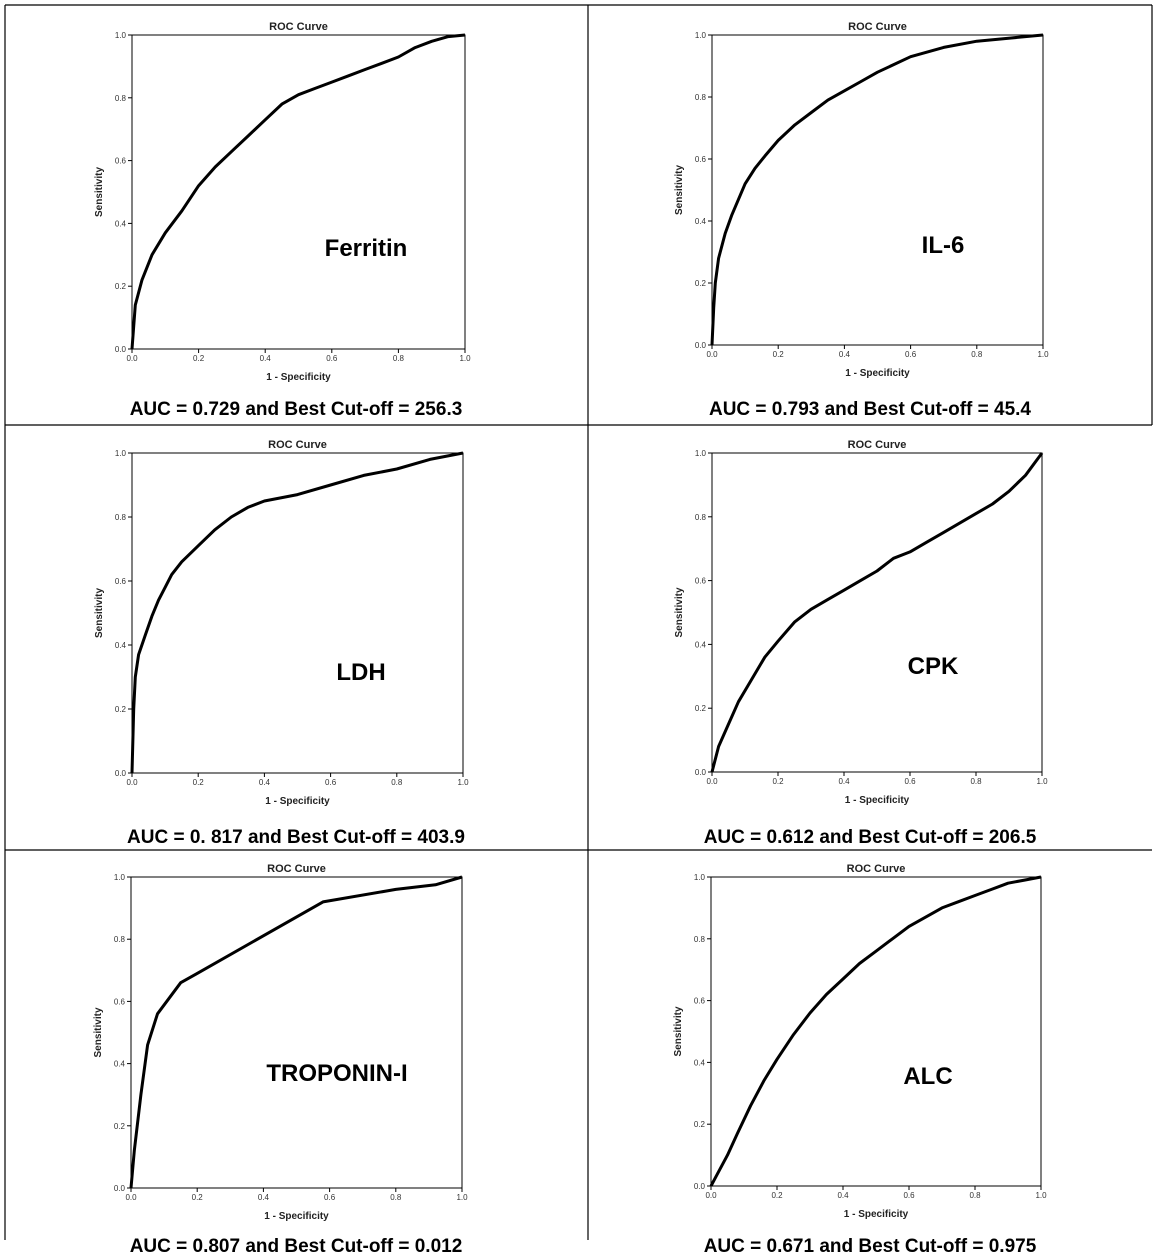  I want to click on auc-caption: AUC = 0. 817 and Best Cut-off = 403.9, so click(296, 837).